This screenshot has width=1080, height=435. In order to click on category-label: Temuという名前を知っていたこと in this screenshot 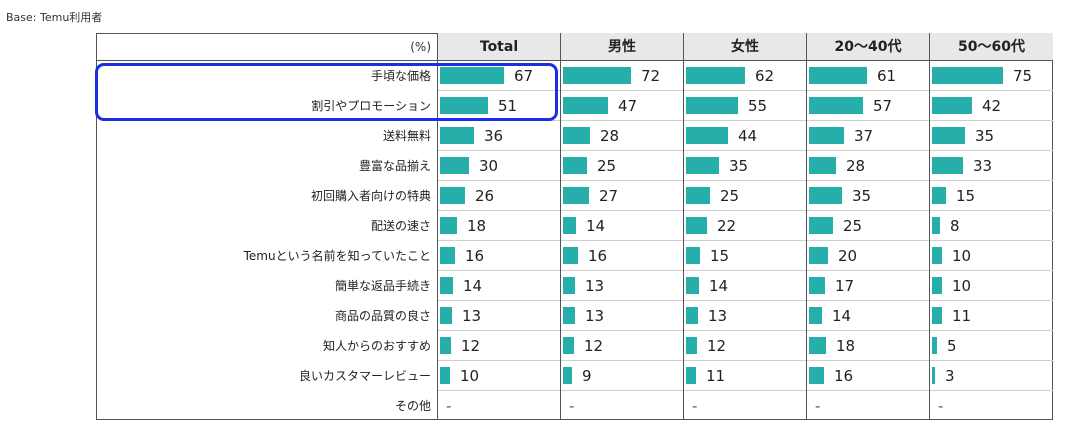, I will do `click(337, 256)`.